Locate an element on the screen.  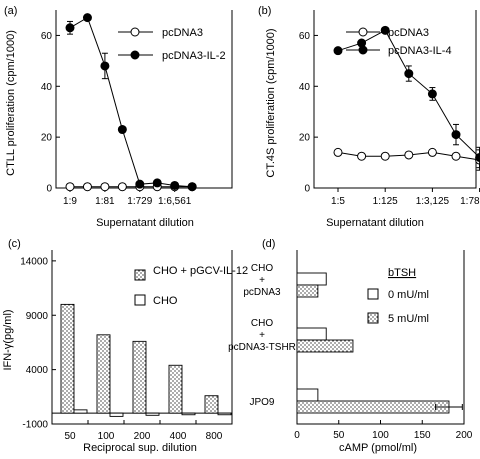
panel-a-legend: pcDNA3 pcDNA3-IL-2 is located at coordinates (172, 44).